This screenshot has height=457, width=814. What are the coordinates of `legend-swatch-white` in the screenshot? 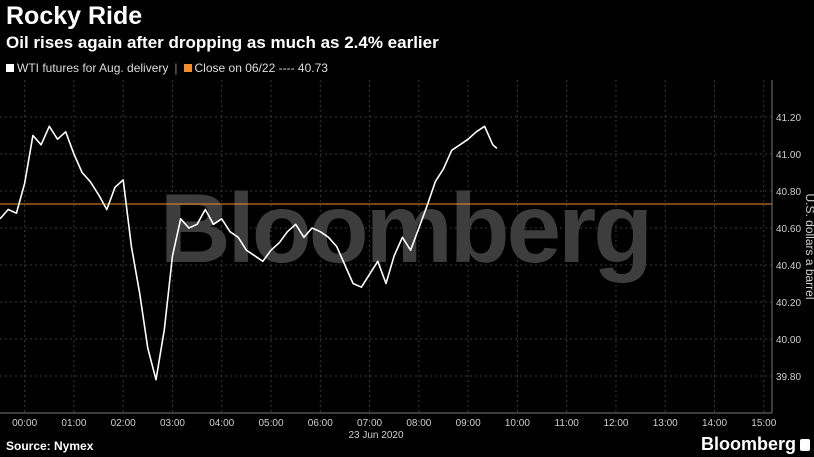 It's located at (10, 68).